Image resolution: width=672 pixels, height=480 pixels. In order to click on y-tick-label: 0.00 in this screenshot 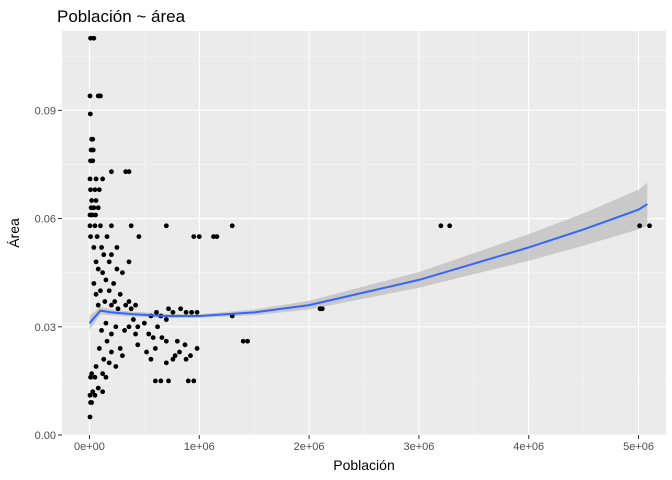, I will do `click(45, 436)`.